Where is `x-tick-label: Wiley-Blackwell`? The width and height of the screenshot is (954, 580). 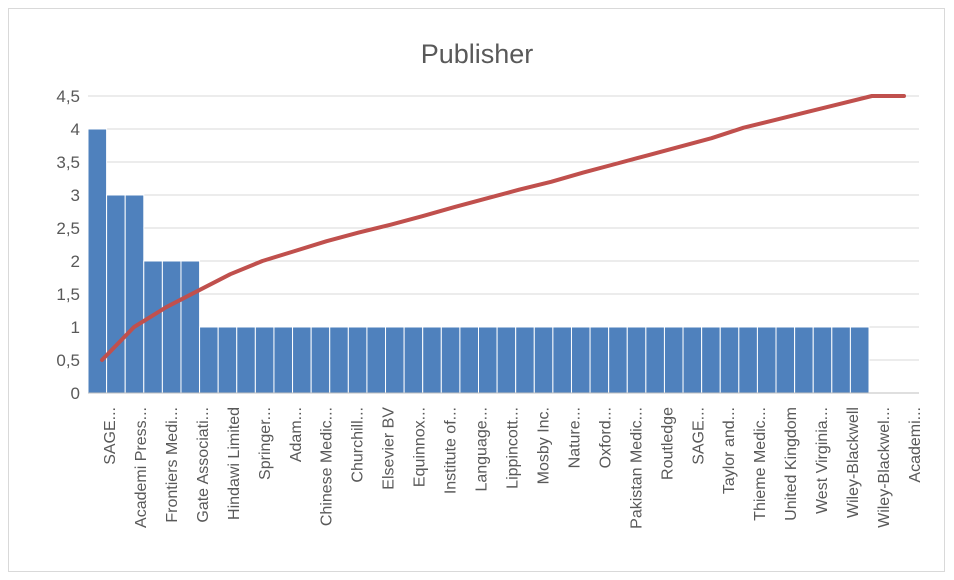
x-tick-label: Wiley-Blackwell is located at coordinates (853, 462).